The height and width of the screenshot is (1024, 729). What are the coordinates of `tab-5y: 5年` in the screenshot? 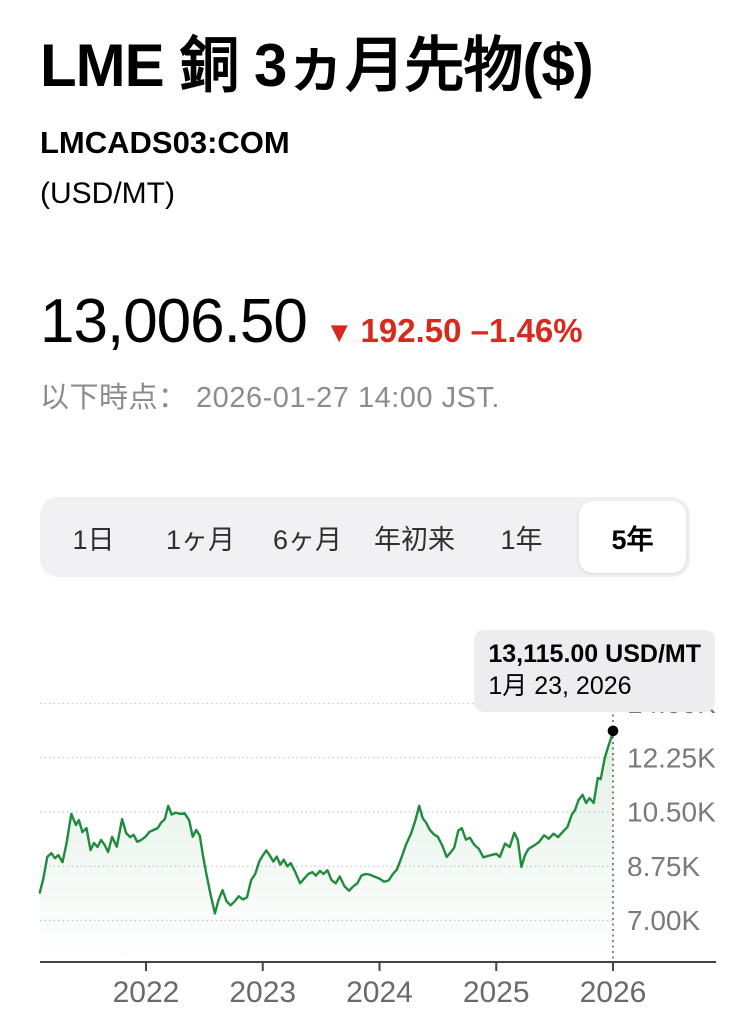 It's located at (632, 537).